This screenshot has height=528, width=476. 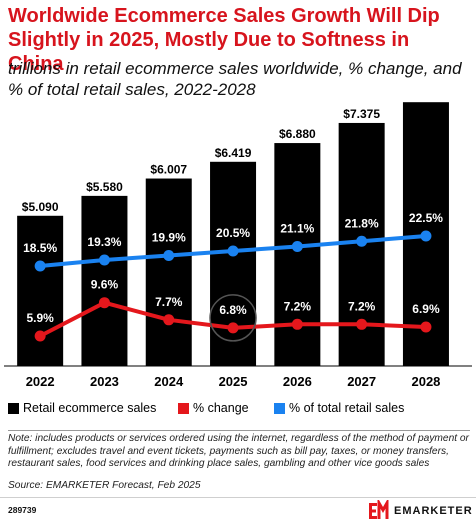 I want to click on bar-label-2027: $7.375, so click(x=361, y=114).